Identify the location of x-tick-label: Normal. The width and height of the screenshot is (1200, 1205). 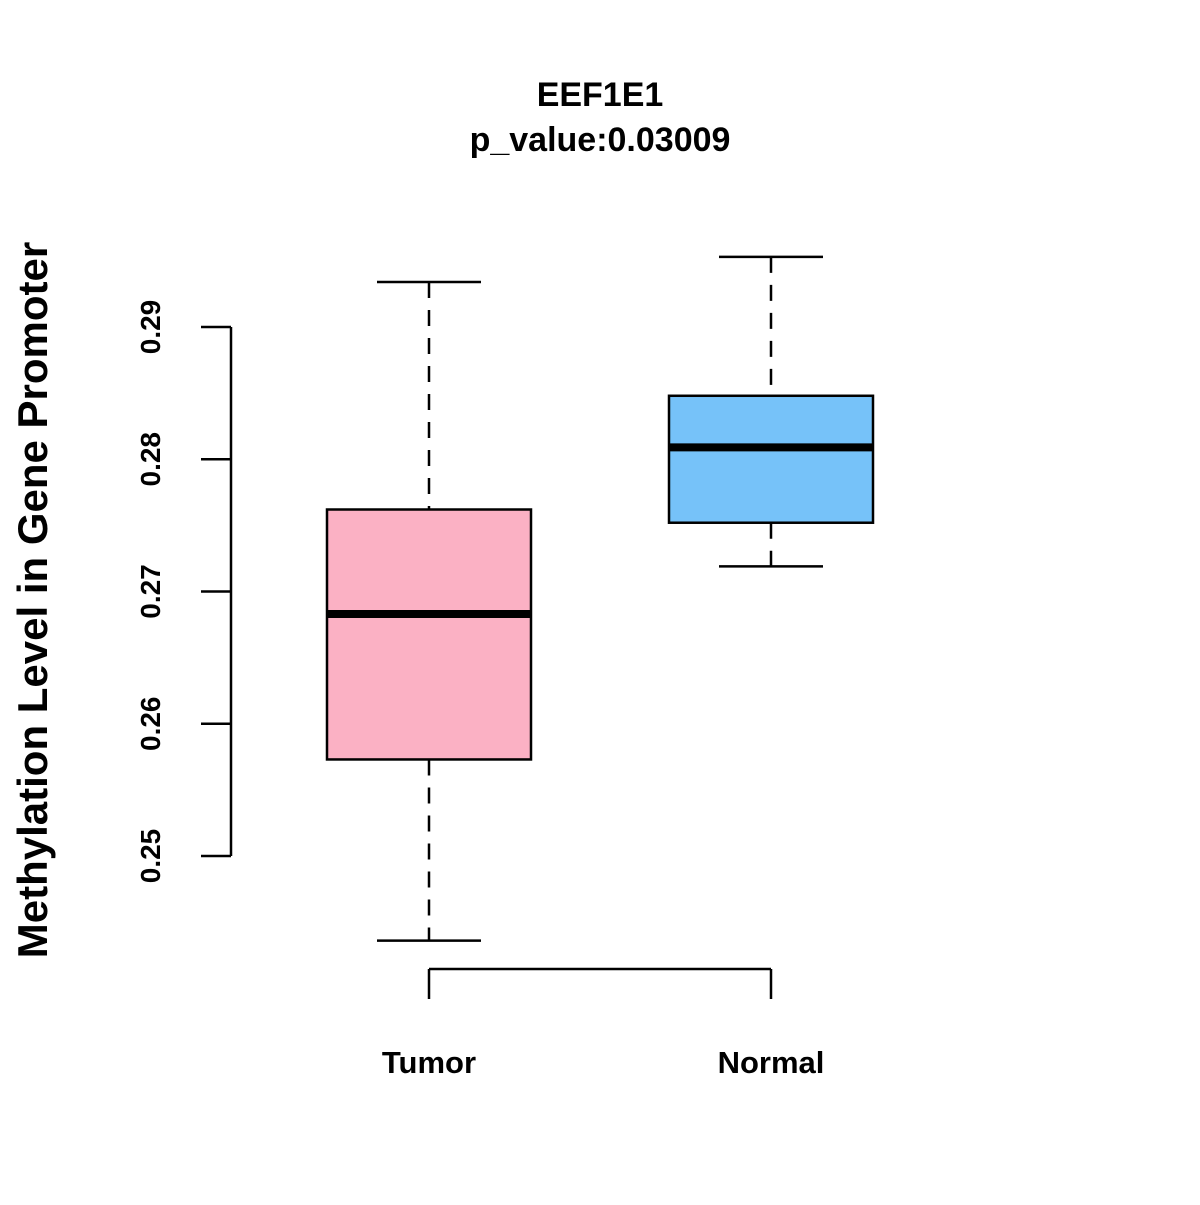
(771, 1062).